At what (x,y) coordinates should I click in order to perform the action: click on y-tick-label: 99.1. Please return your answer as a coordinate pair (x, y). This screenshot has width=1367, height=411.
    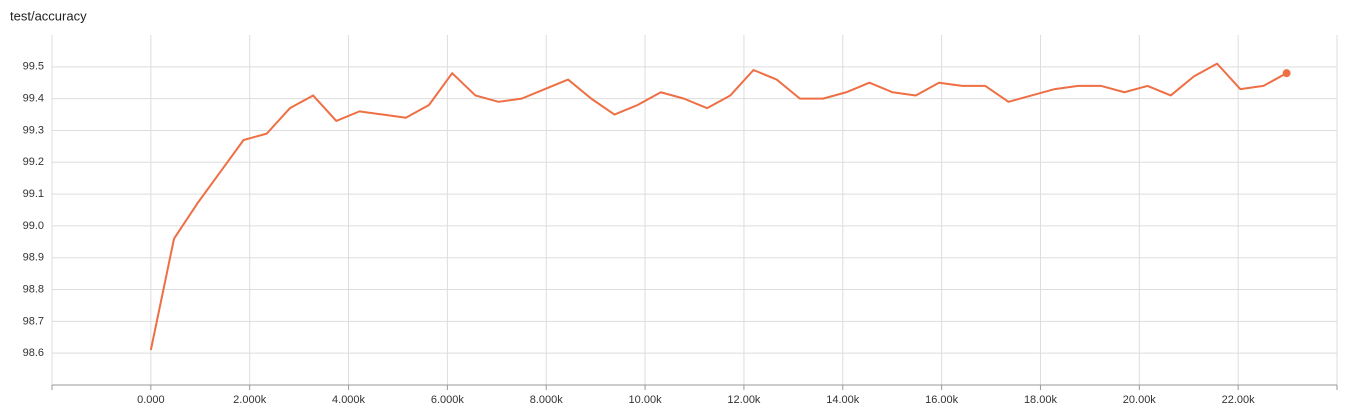
    Looking at the image, I should click on (33, 194).